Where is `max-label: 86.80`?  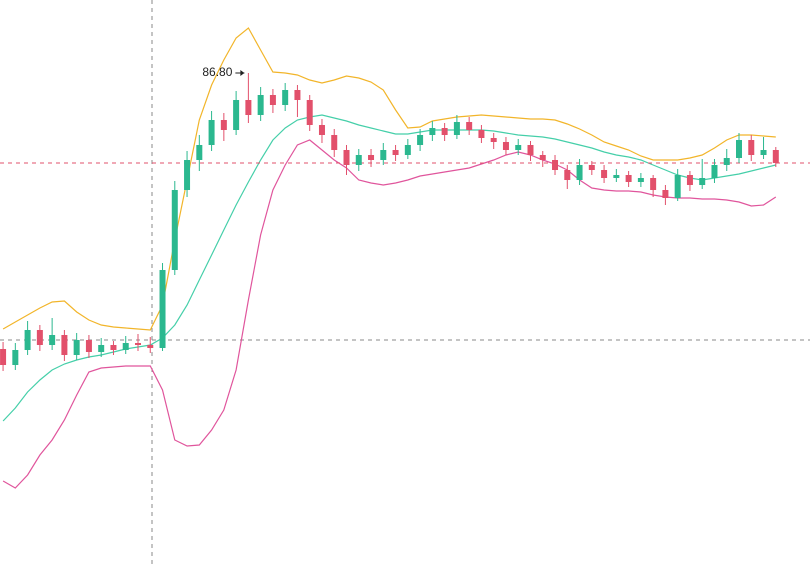
max-label: 86.80 is located at coordinates (217, 72).